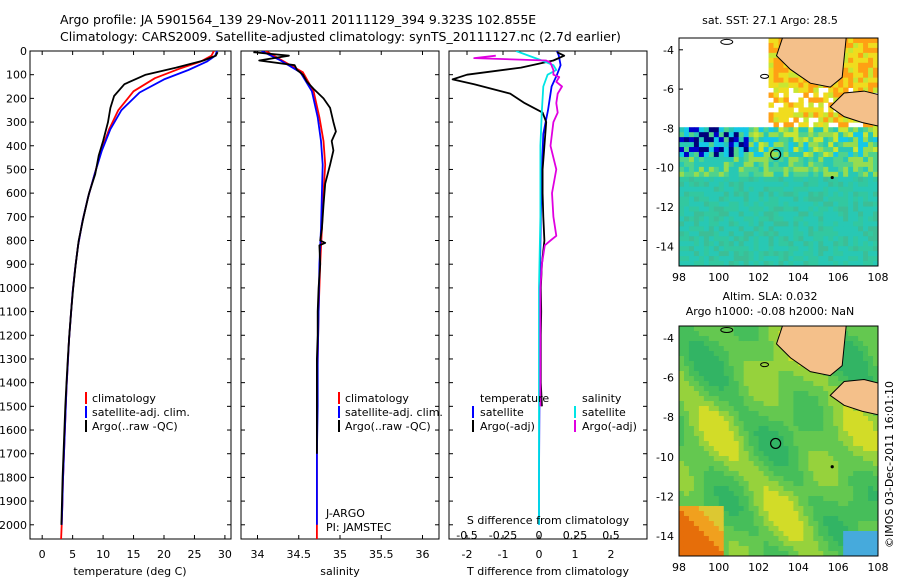 The image size is (900, 580). I want to click on temperature-series-layer, so click(139, 295).